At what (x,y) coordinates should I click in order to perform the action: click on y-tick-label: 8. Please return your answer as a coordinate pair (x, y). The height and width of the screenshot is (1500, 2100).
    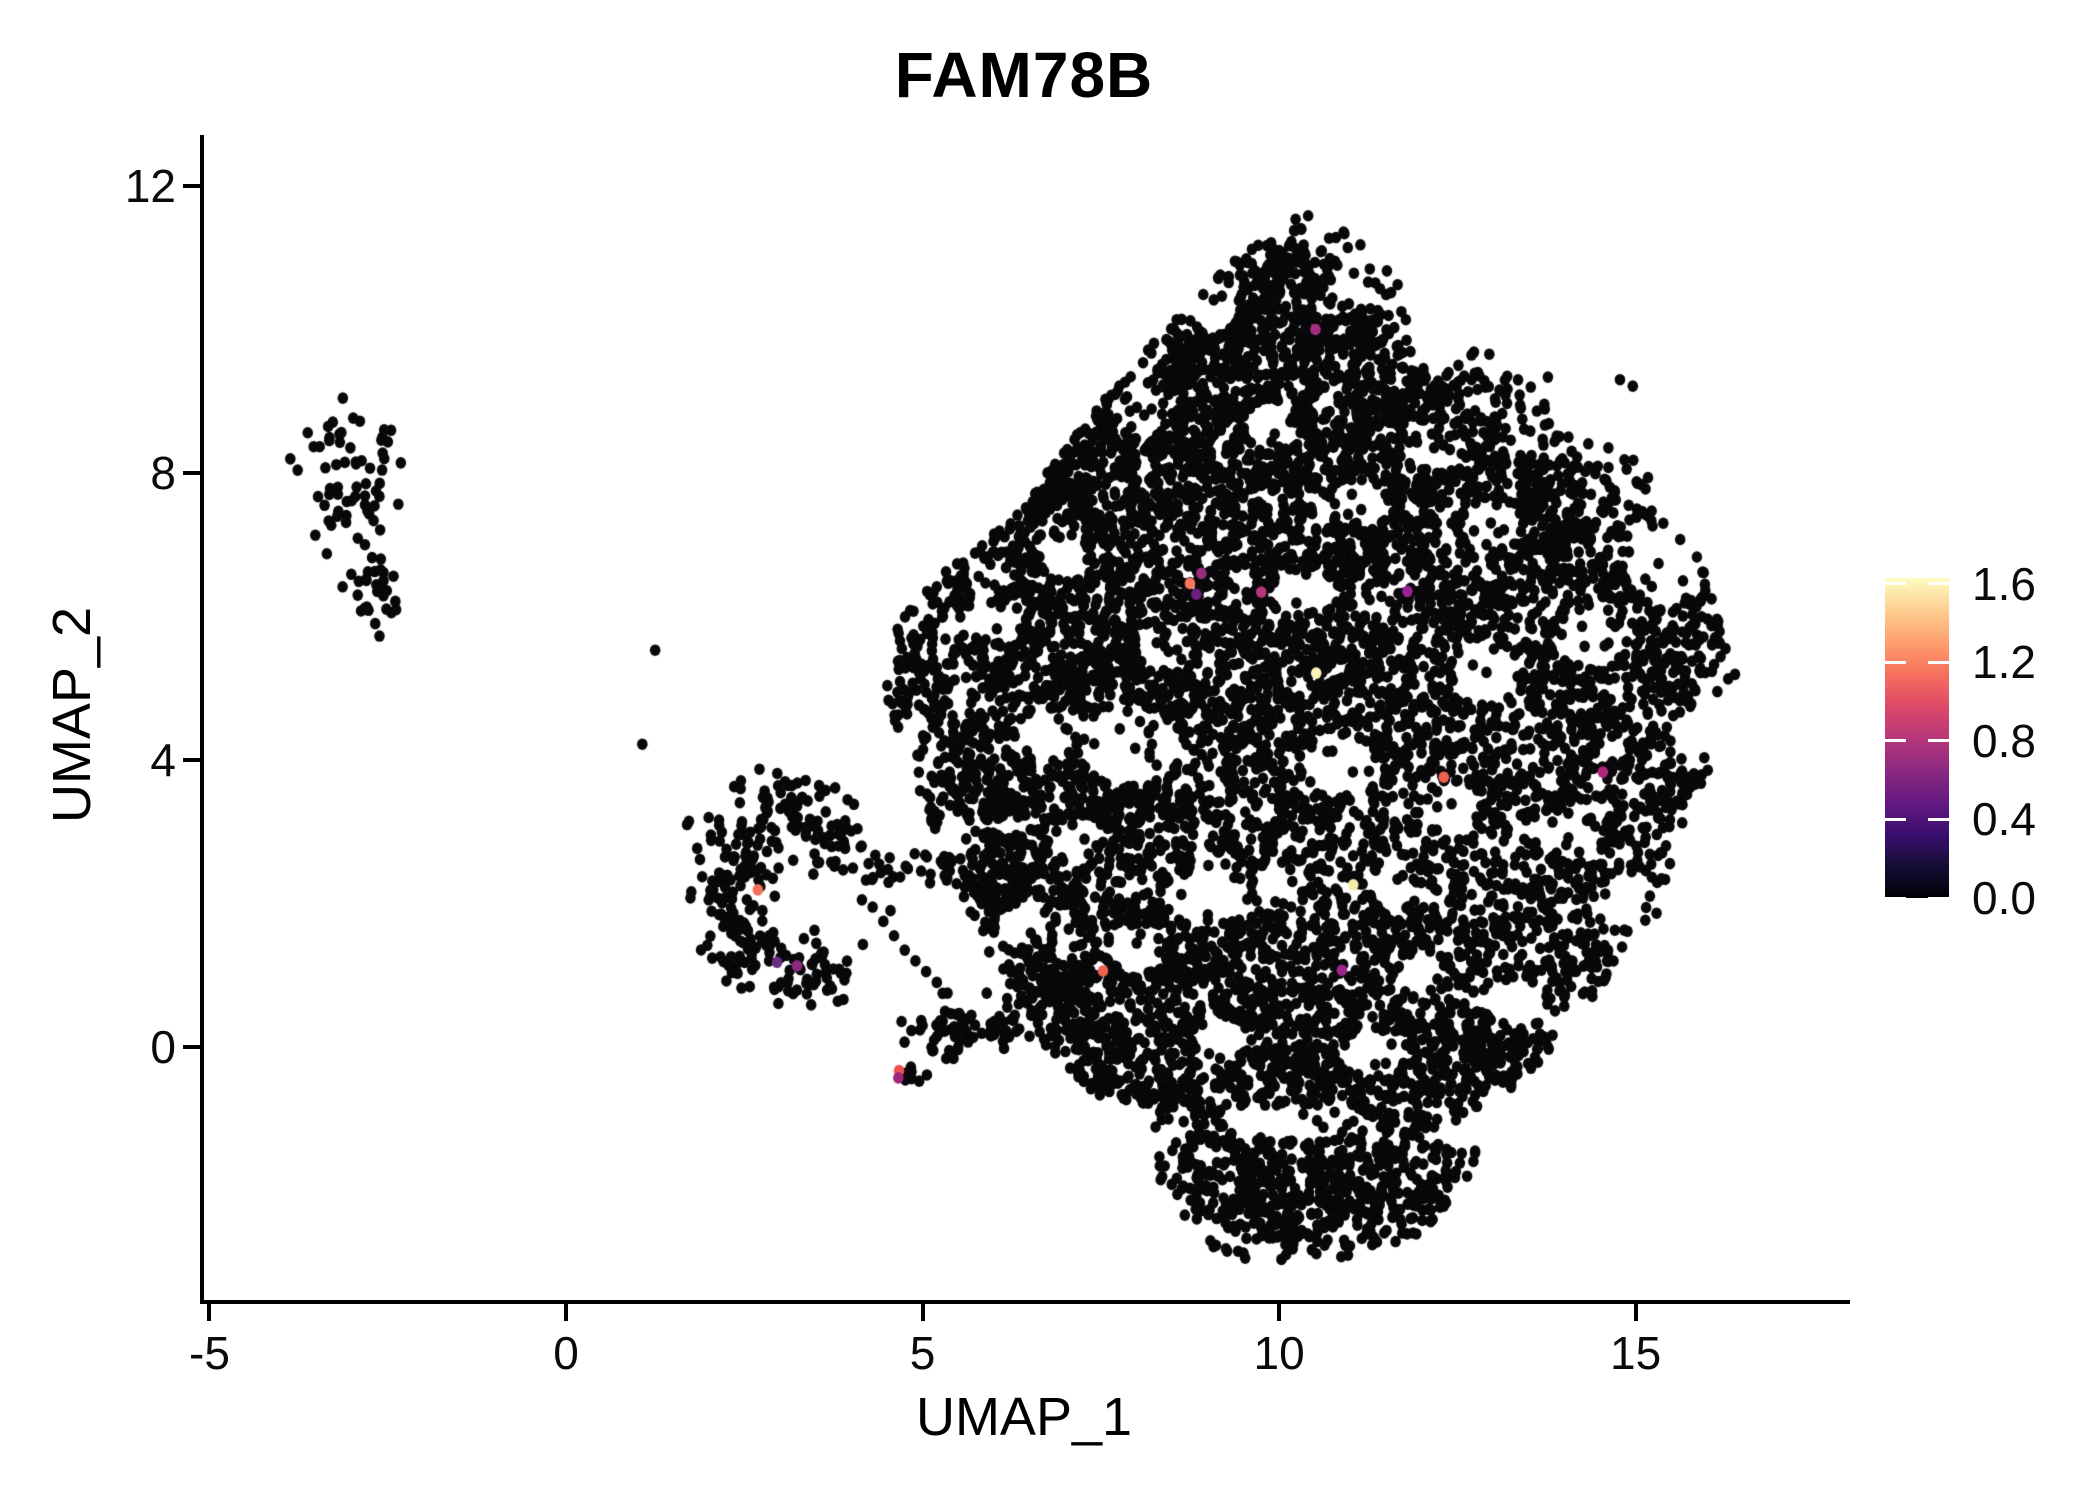
    Looking at the image, I should click on (163, 472).